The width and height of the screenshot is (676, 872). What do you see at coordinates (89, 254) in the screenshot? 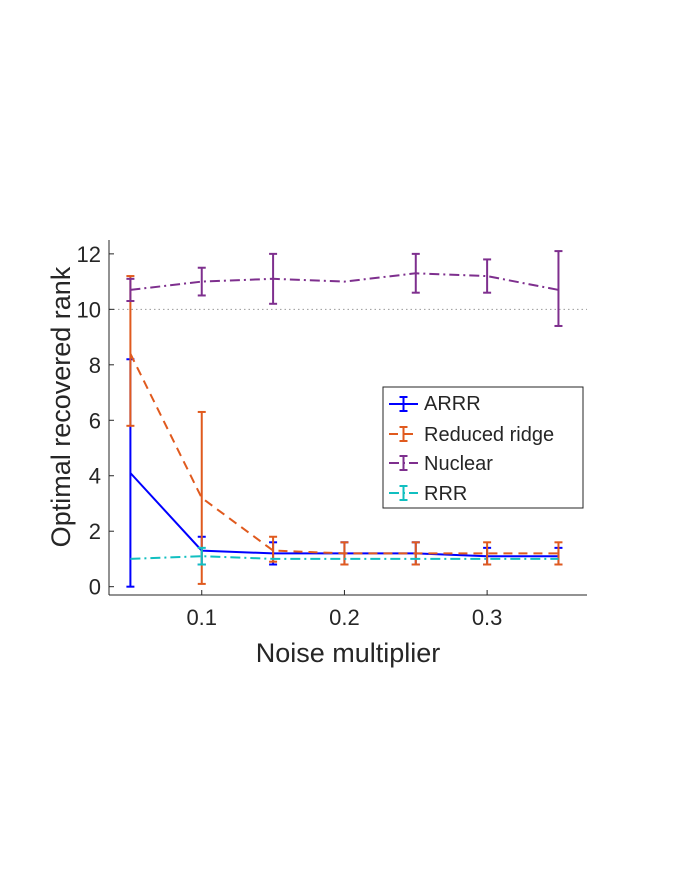
I see `y-tick-label: 12` at bounding box center [89, 254].